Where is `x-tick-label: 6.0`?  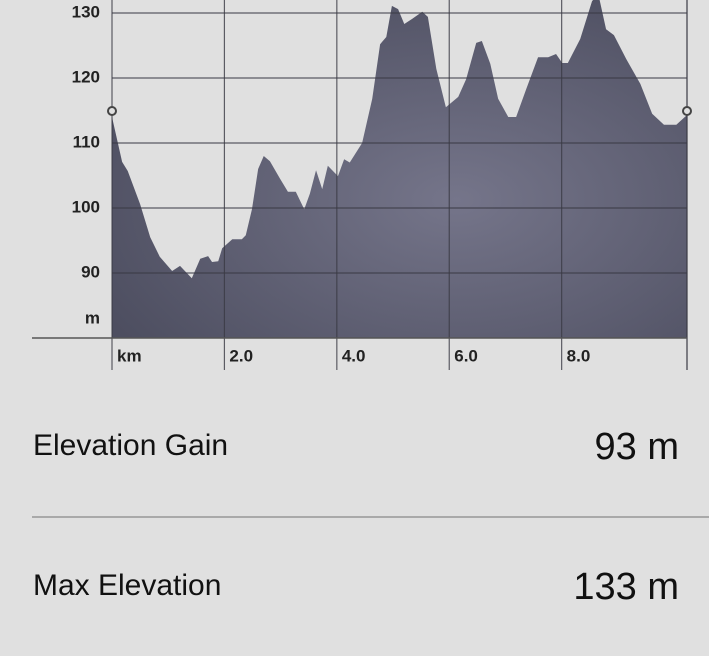 x-tick-label: 6.0 is located at coordinates (466, 355).